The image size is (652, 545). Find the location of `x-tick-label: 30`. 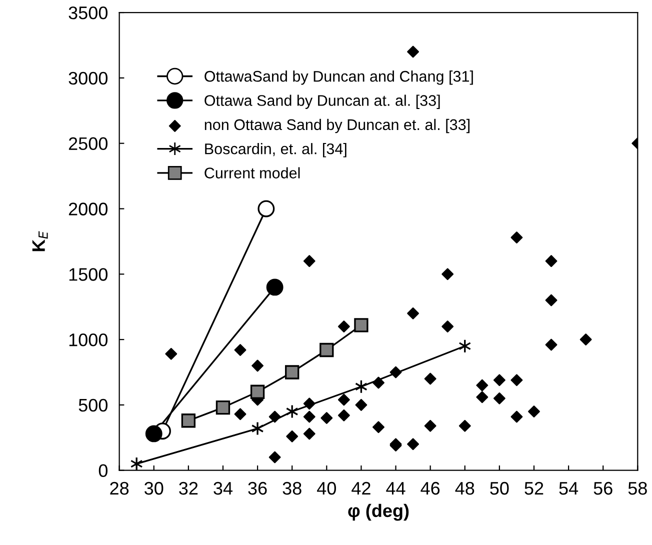

x-tick-label: 30 is located at coordinates (154, 488).